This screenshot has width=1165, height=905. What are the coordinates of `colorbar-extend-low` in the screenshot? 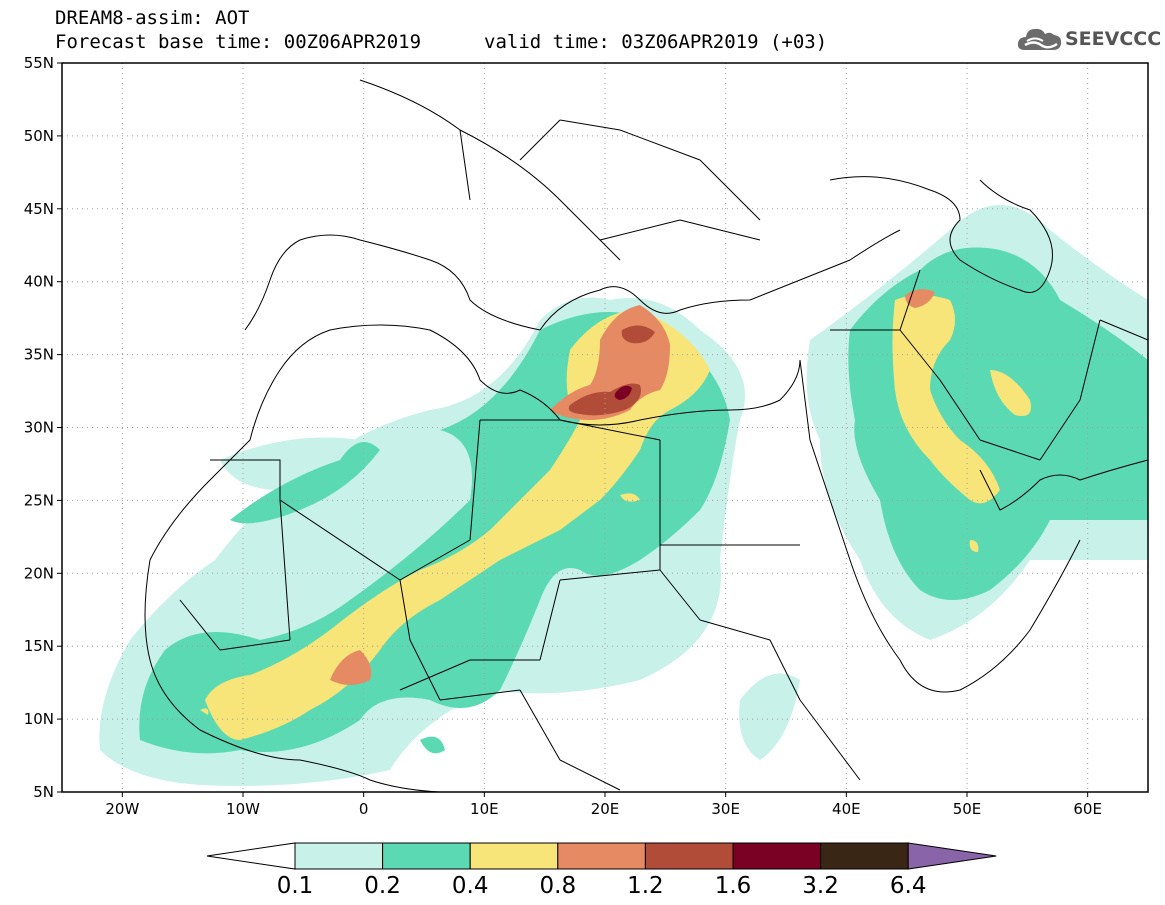 It's located at (251, 856).